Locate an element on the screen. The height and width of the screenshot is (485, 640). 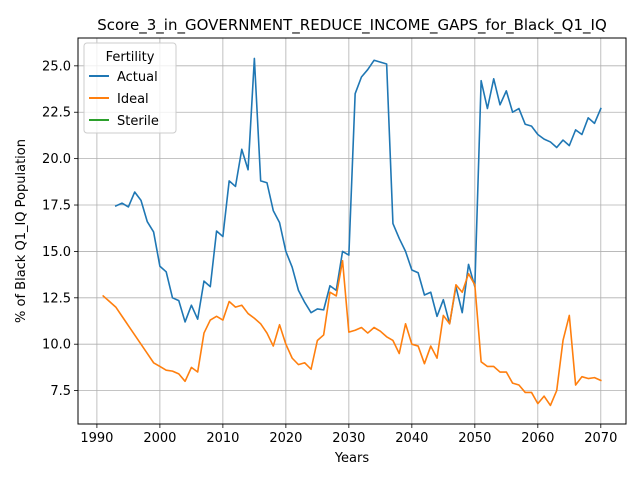
x-axis-label: Years is located at coordinates (352, 458).